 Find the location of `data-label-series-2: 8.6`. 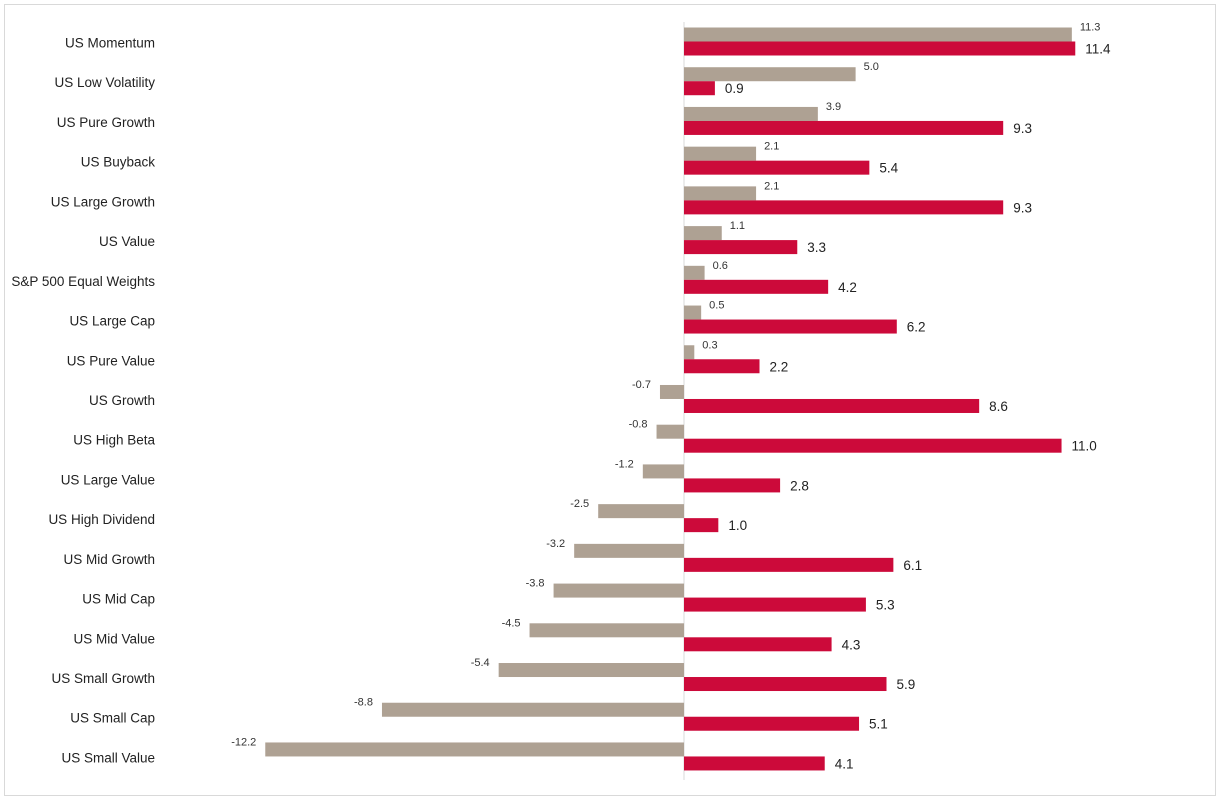

data-label-series-2: 8.6 is located at coordinates (998, 406).